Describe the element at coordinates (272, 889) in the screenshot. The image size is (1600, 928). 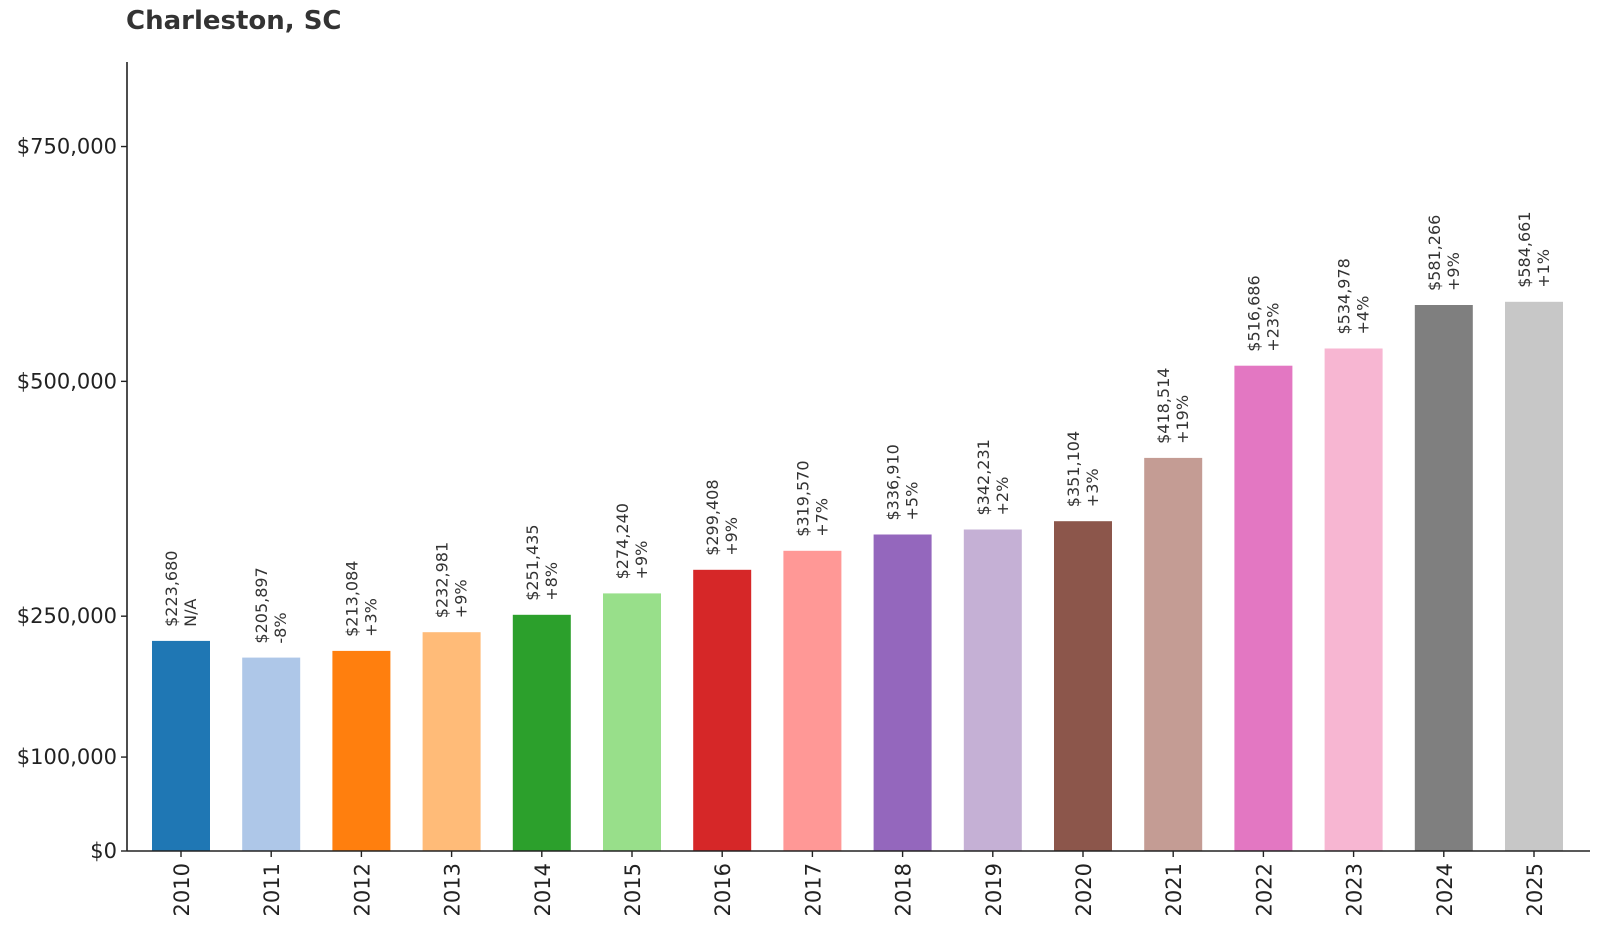
I see `x-tick-label: 2011` at that location.